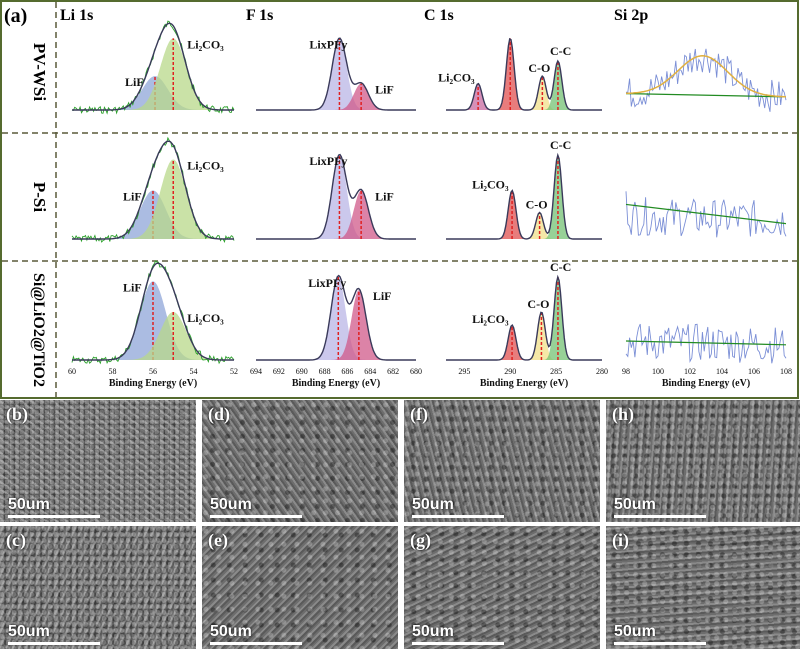 The image size is (800, 649). What do you see at coordinates (393, 371) in the screenshot?
I see `x-tick-label: 682` at bounding box center [393, 371].